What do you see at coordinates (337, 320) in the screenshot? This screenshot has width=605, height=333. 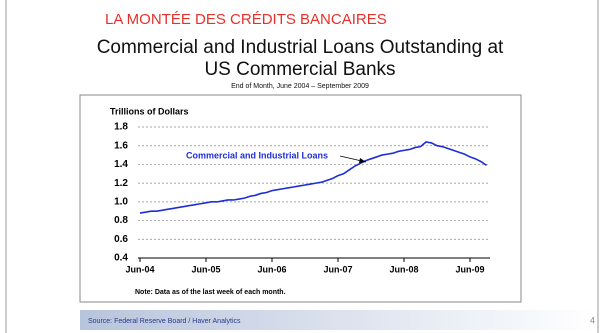 I see `footer-band` at bounding box center [337, 320].